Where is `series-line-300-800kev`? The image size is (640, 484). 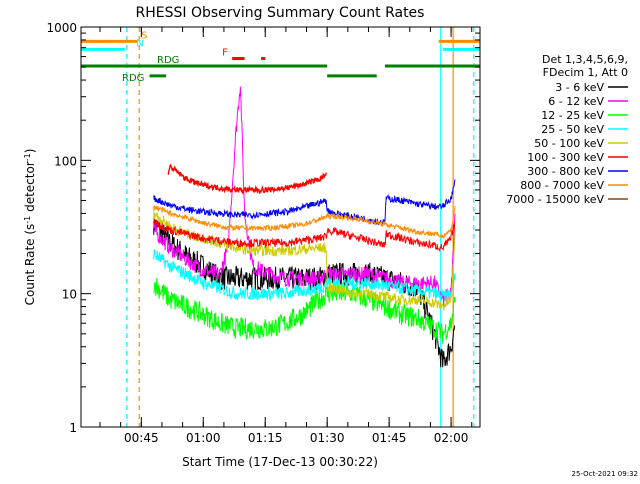 series-line-300-800kev is located at coordinates (304, 203).